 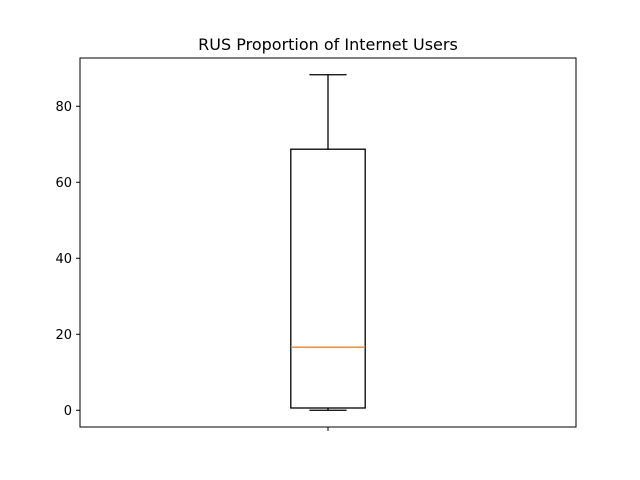 I want to click on y-tick-label: 80, so click(x=63, y=107).